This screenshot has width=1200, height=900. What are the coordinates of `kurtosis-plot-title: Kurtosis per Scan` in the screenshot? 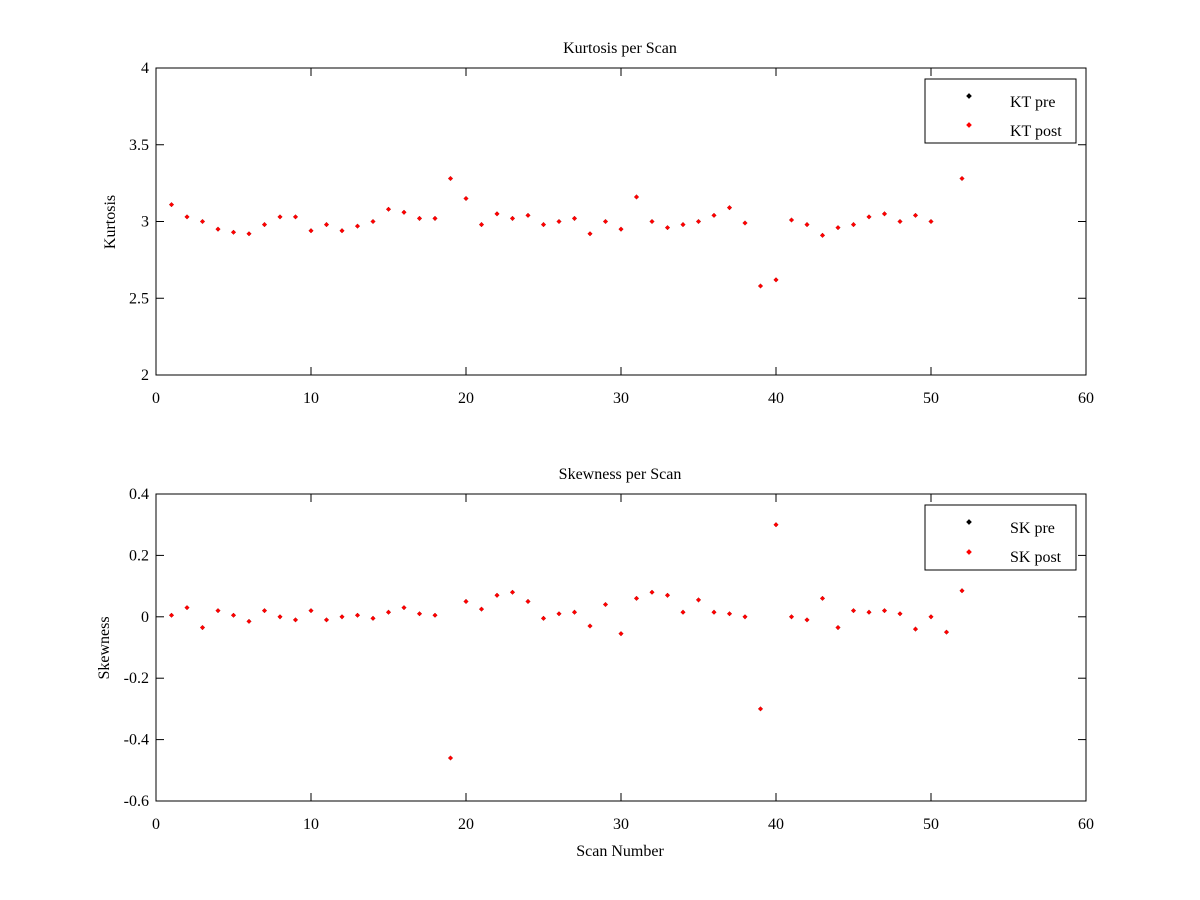 It's located at (620, 48).